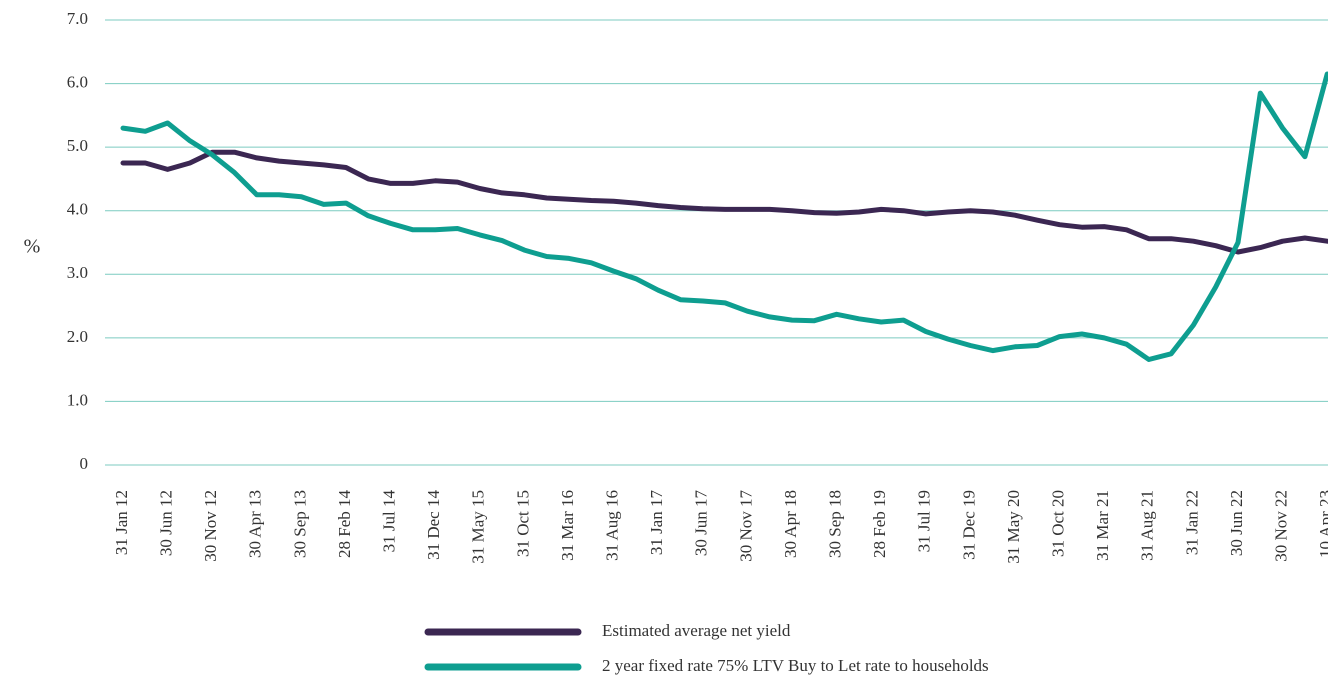 This screenshot has height=684, width=1328. I want to click on legend-label: Estimated average net yield, so click(696, 630).